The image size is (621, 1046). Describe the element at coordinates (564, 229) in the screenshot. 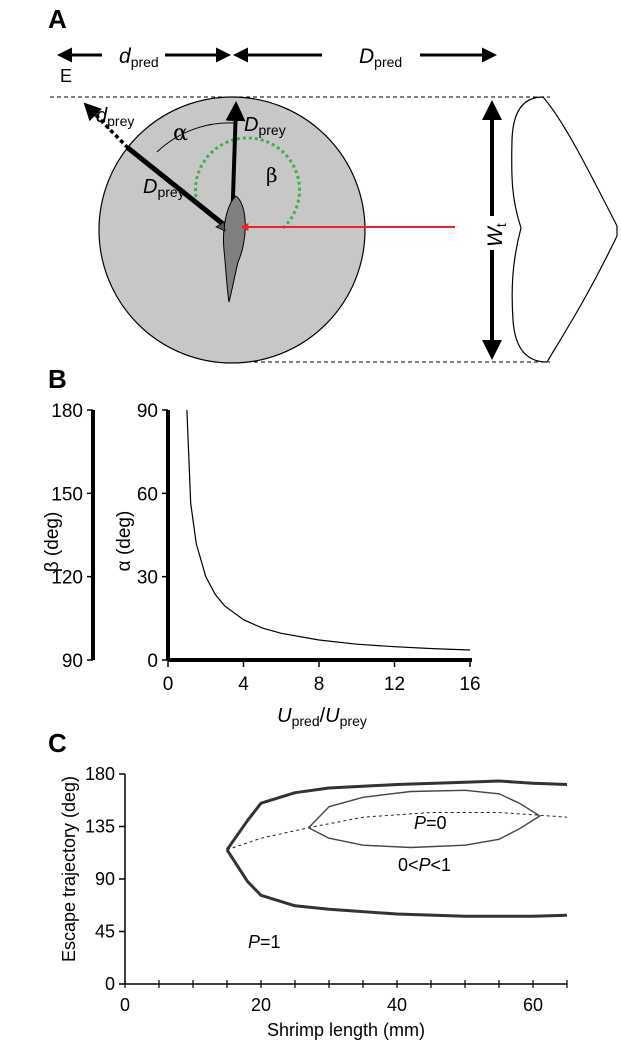

I see `predator-outline` at that location.